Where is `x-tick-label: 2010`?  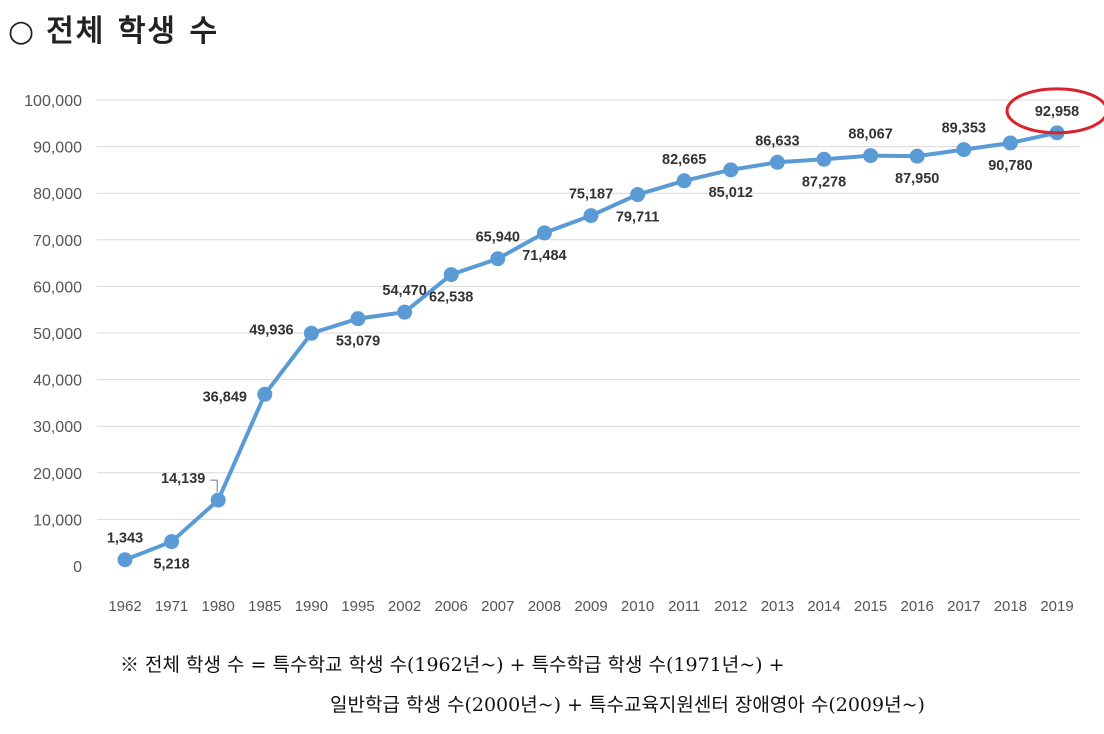 x-tick-label: 2010 is located at coordinates (637, 606).